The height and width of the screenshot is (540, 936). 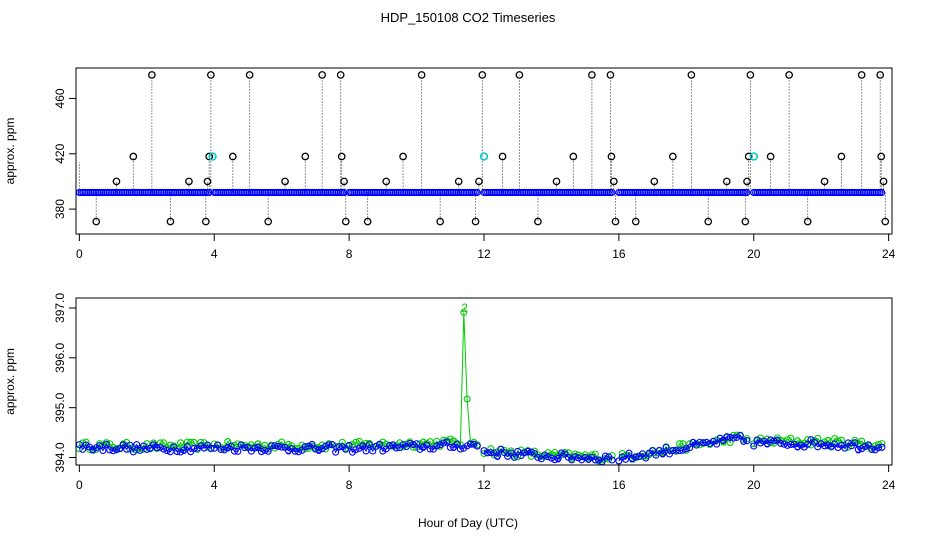 I want to click on x-tick-label: 12, so click(x=484, y=485).